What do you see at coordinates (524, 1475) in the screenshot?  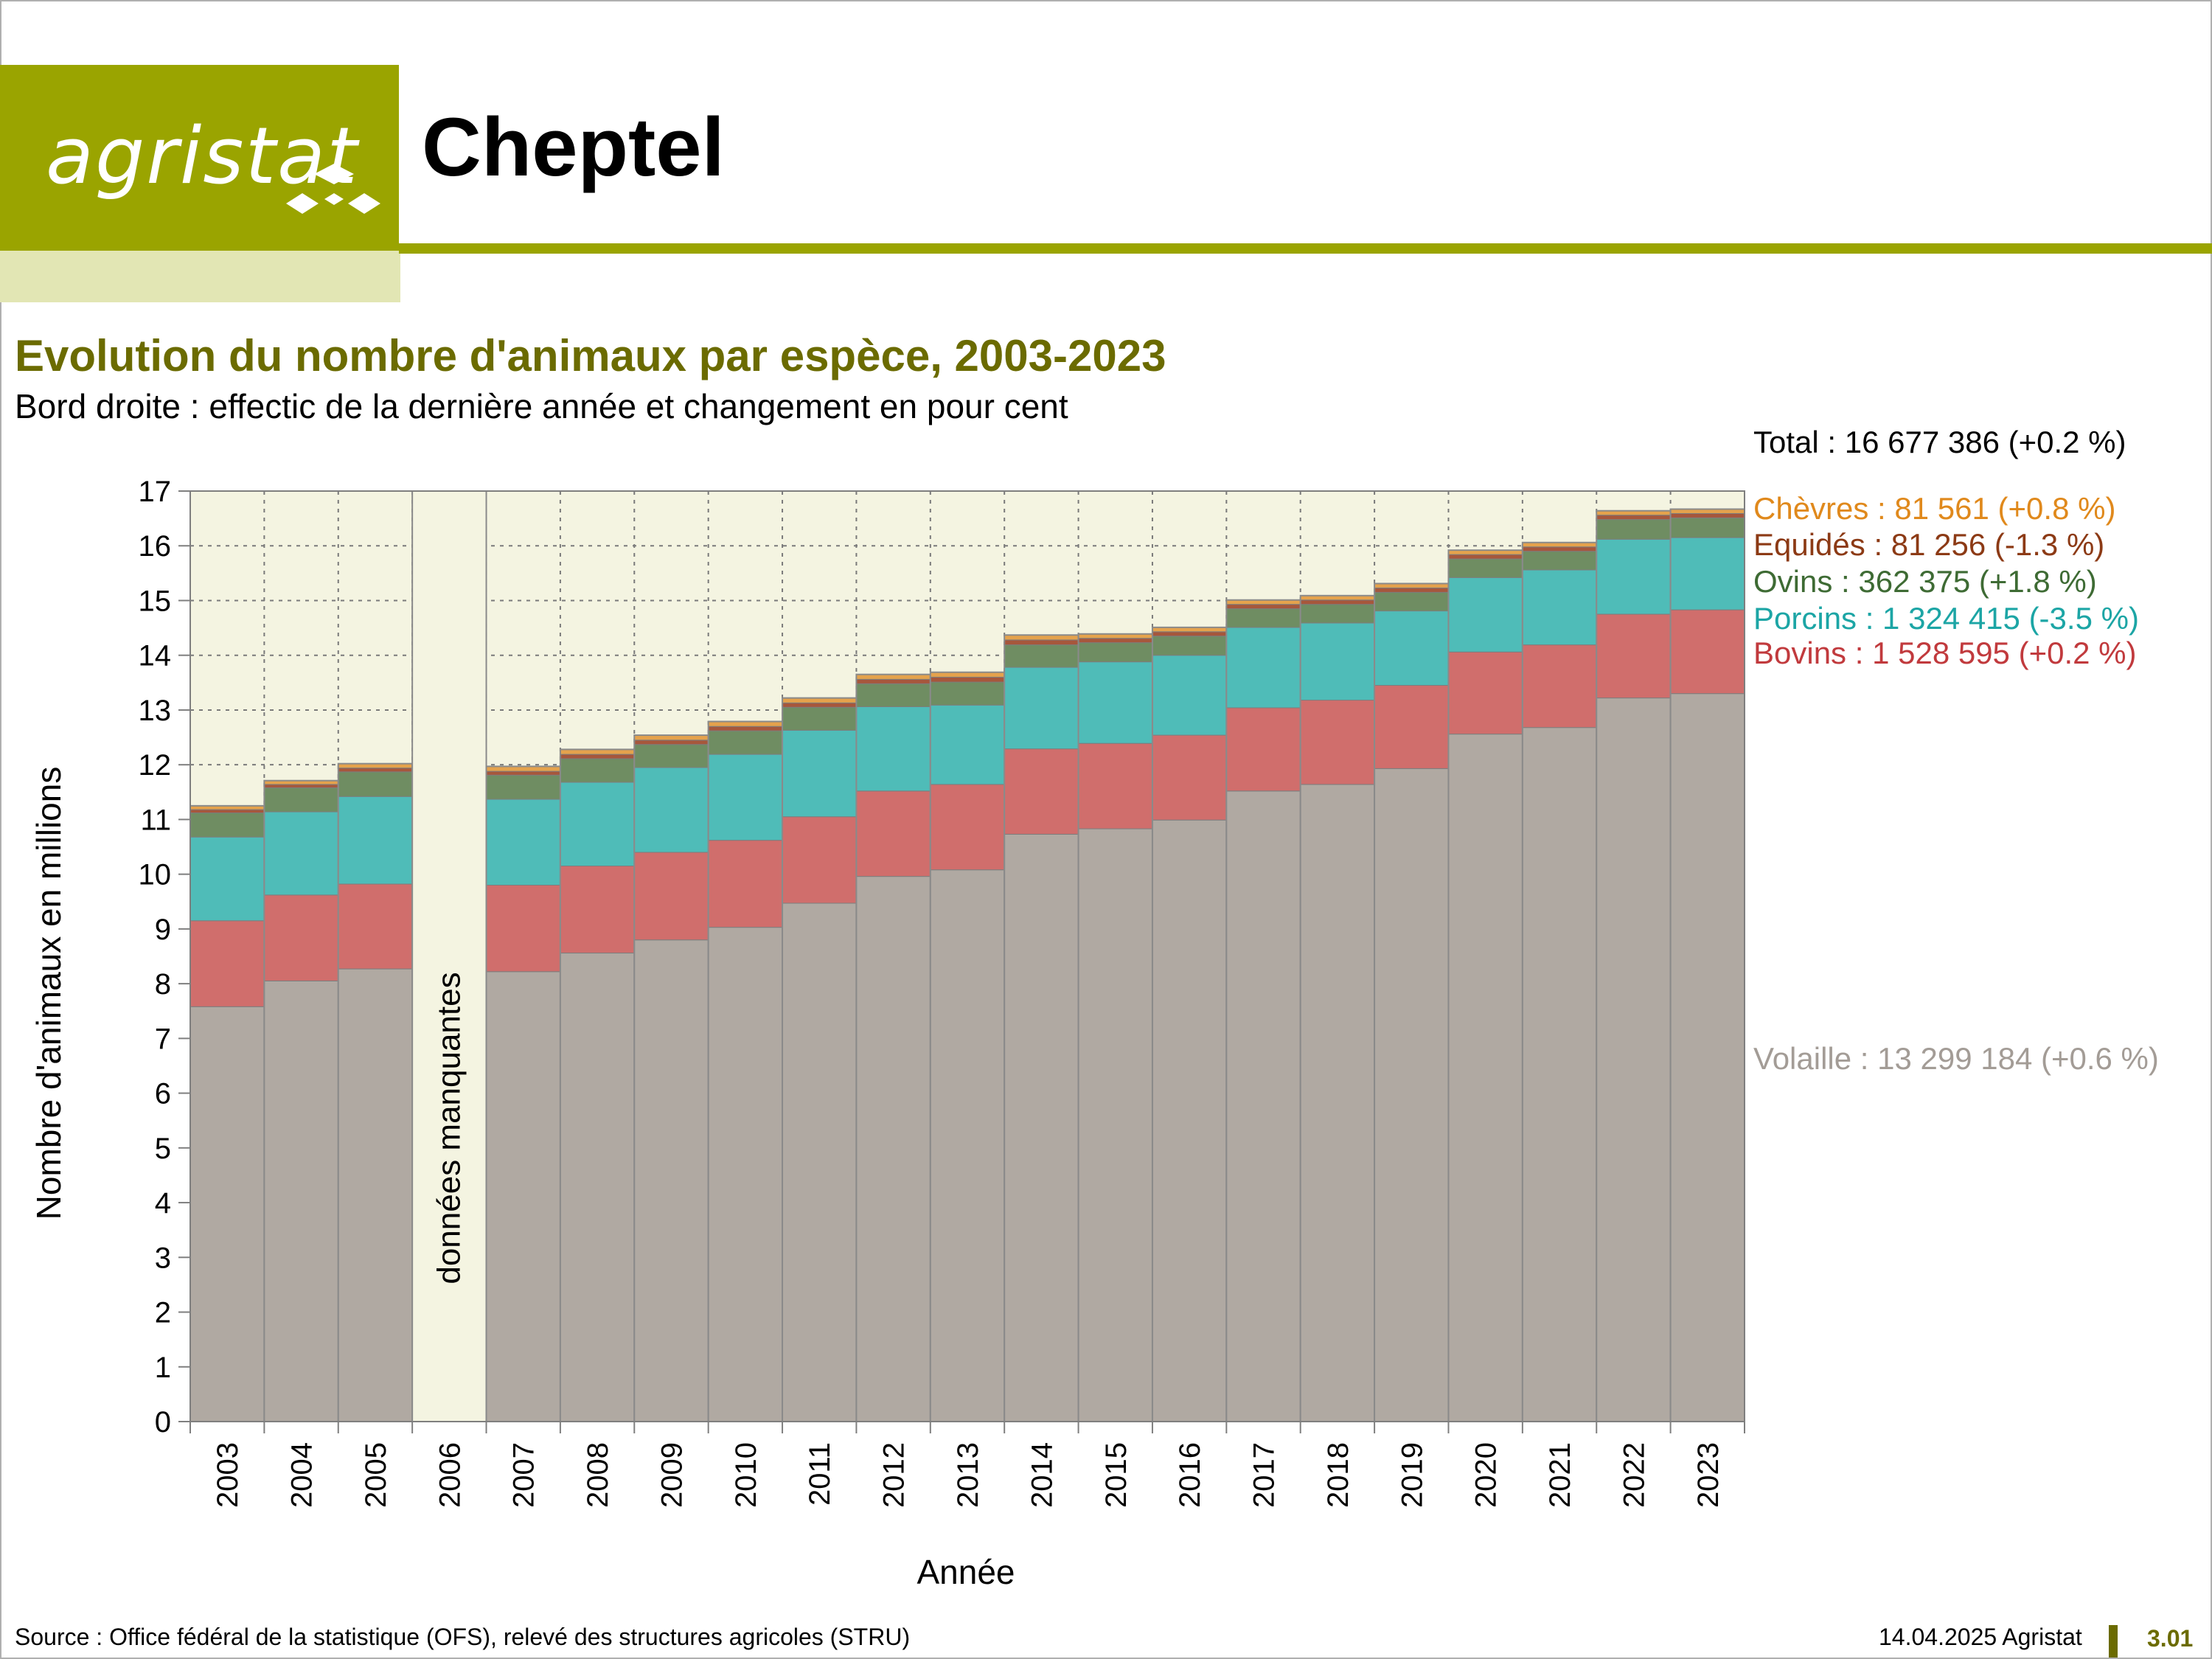 I see `x-tick-label: 2007` at bounding box center [524, 1475].